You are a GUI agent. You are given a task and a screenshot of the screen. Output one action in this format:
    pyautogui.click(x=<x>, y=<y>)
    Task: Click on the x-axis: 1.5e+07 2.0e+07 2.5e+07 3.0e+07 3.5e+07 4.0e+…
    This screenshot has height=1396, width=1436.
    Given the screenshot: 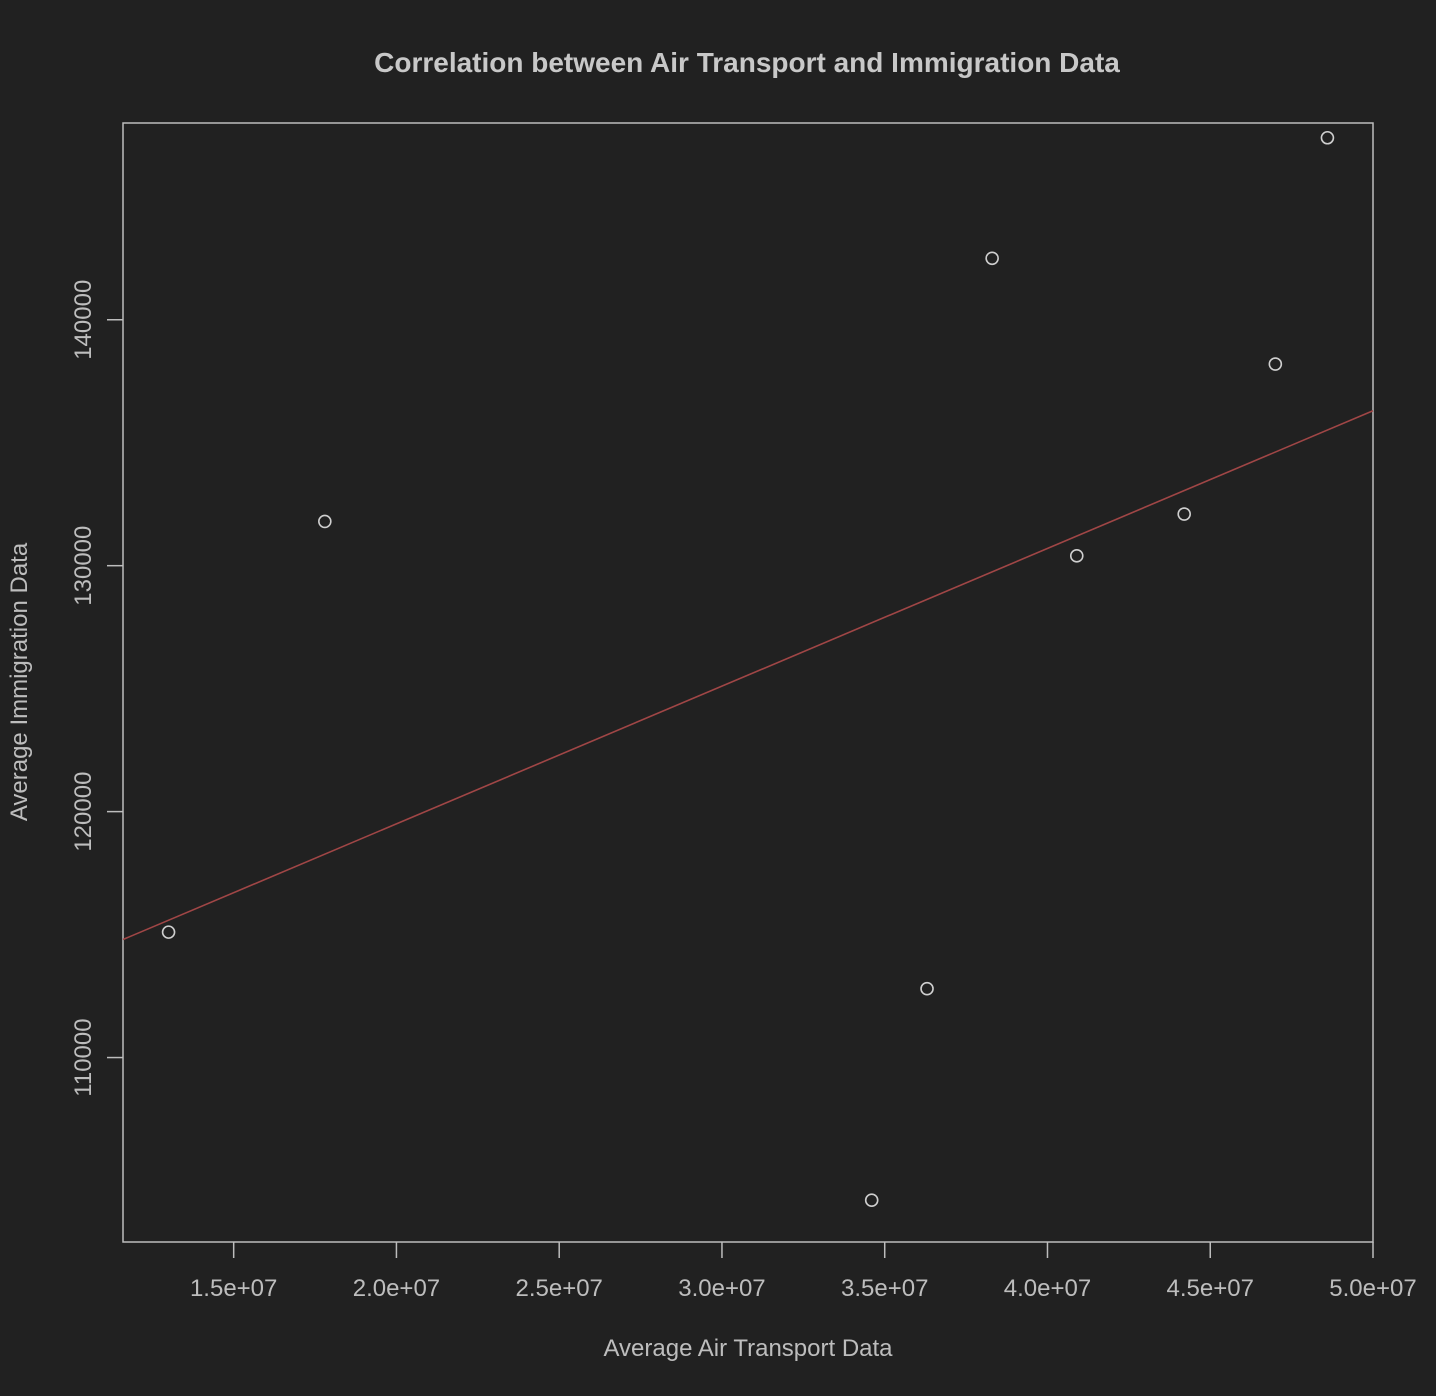 What is the action you would take?
    pyautogui.click(x=803, y=1272)
    